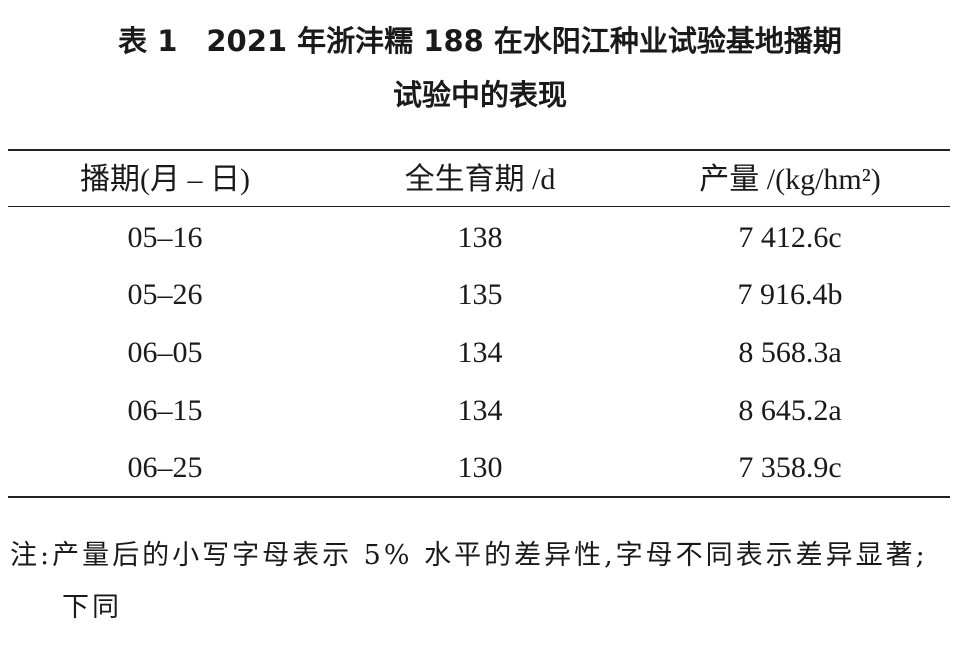  I want to click on header-rule, so click(479, 206).